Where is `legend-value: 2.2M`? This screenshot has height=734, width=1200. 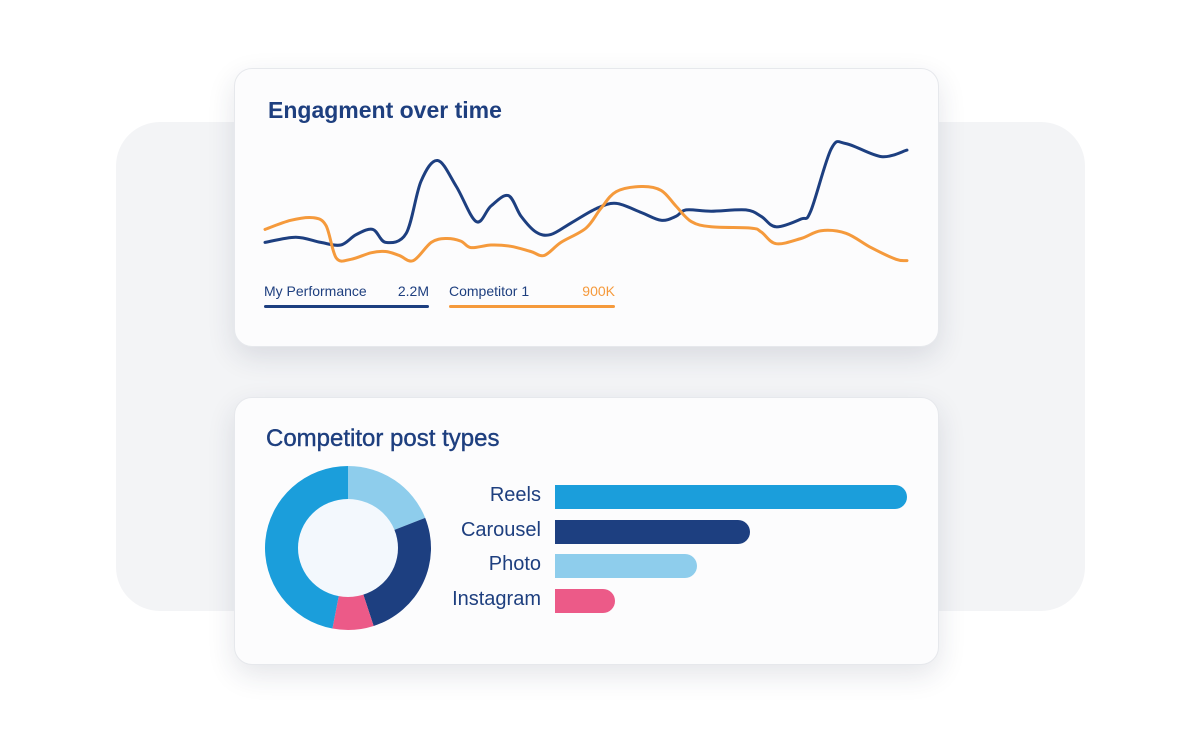 legend-value: 2.2M is located at coordinates (413, 291).